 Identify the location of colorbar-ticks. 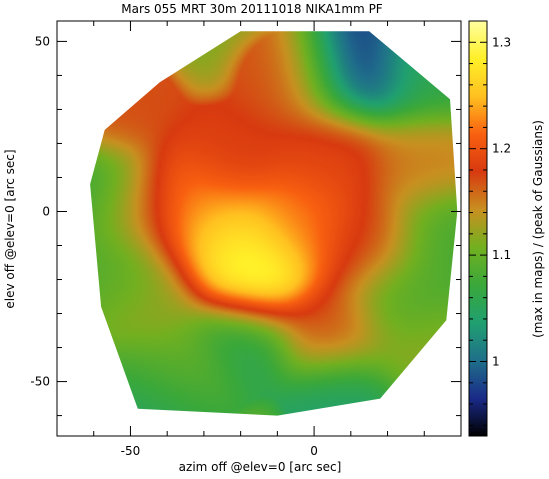
(478, 223).